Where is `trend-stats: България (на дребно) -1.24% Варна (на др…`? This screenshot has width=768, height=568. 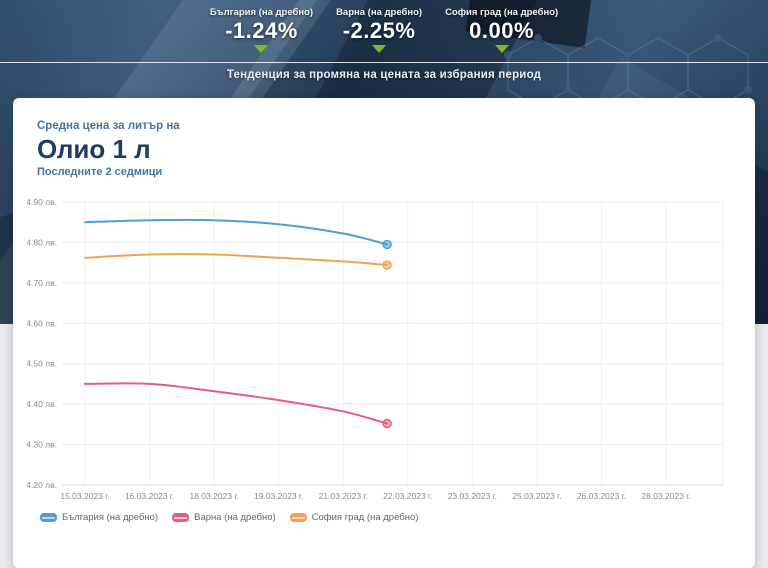 trend-stats: България (на дребно) -1.24% Варна (на др… is located at coordinates (384, 30).